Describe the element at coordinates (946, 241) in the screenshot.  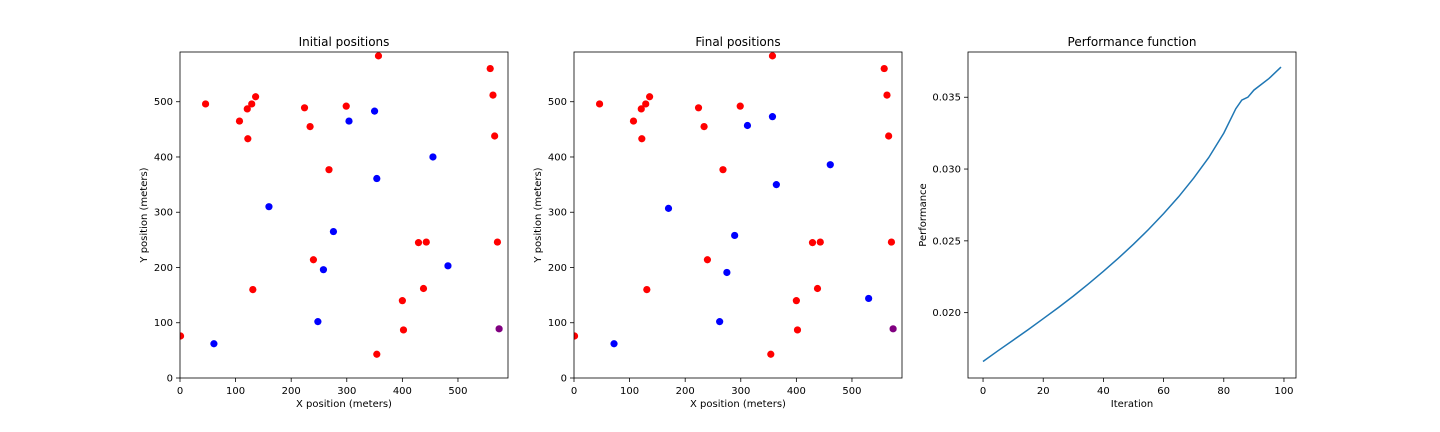
I see `y-tick-label: 0.025` at that location.